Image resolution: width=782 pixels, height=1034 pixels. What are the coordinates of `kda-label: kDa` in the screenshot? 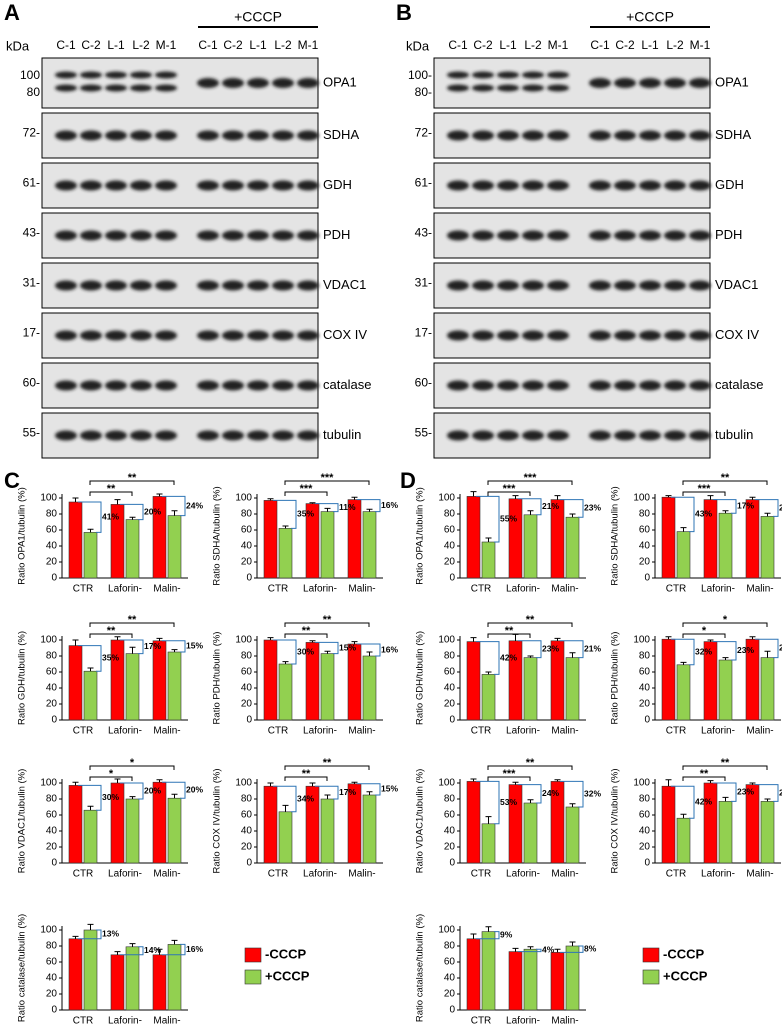 It's located at (418, 45).